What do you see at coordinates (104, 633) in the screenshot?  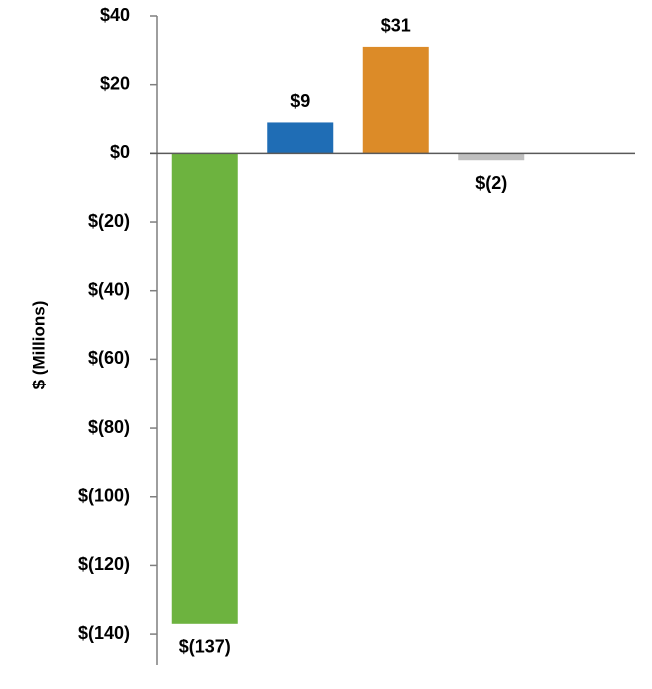 I see `y-tick-label: $(140)` at bounding box center [104, 633].